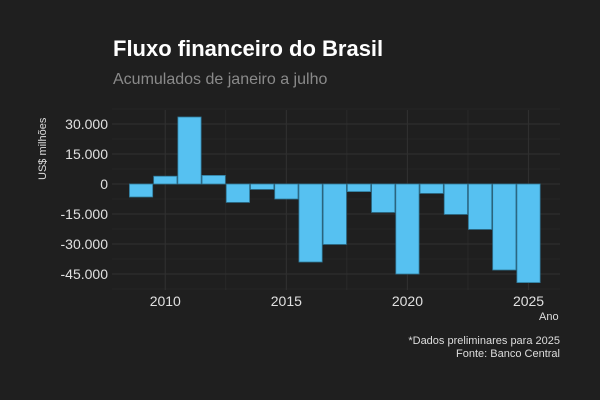 Image resolution: width=600 pixels, height=400 pixels. Describe the element at coordinates (86, 154) in the screenshot. I see `y-tick-label: 15.000` at that location.